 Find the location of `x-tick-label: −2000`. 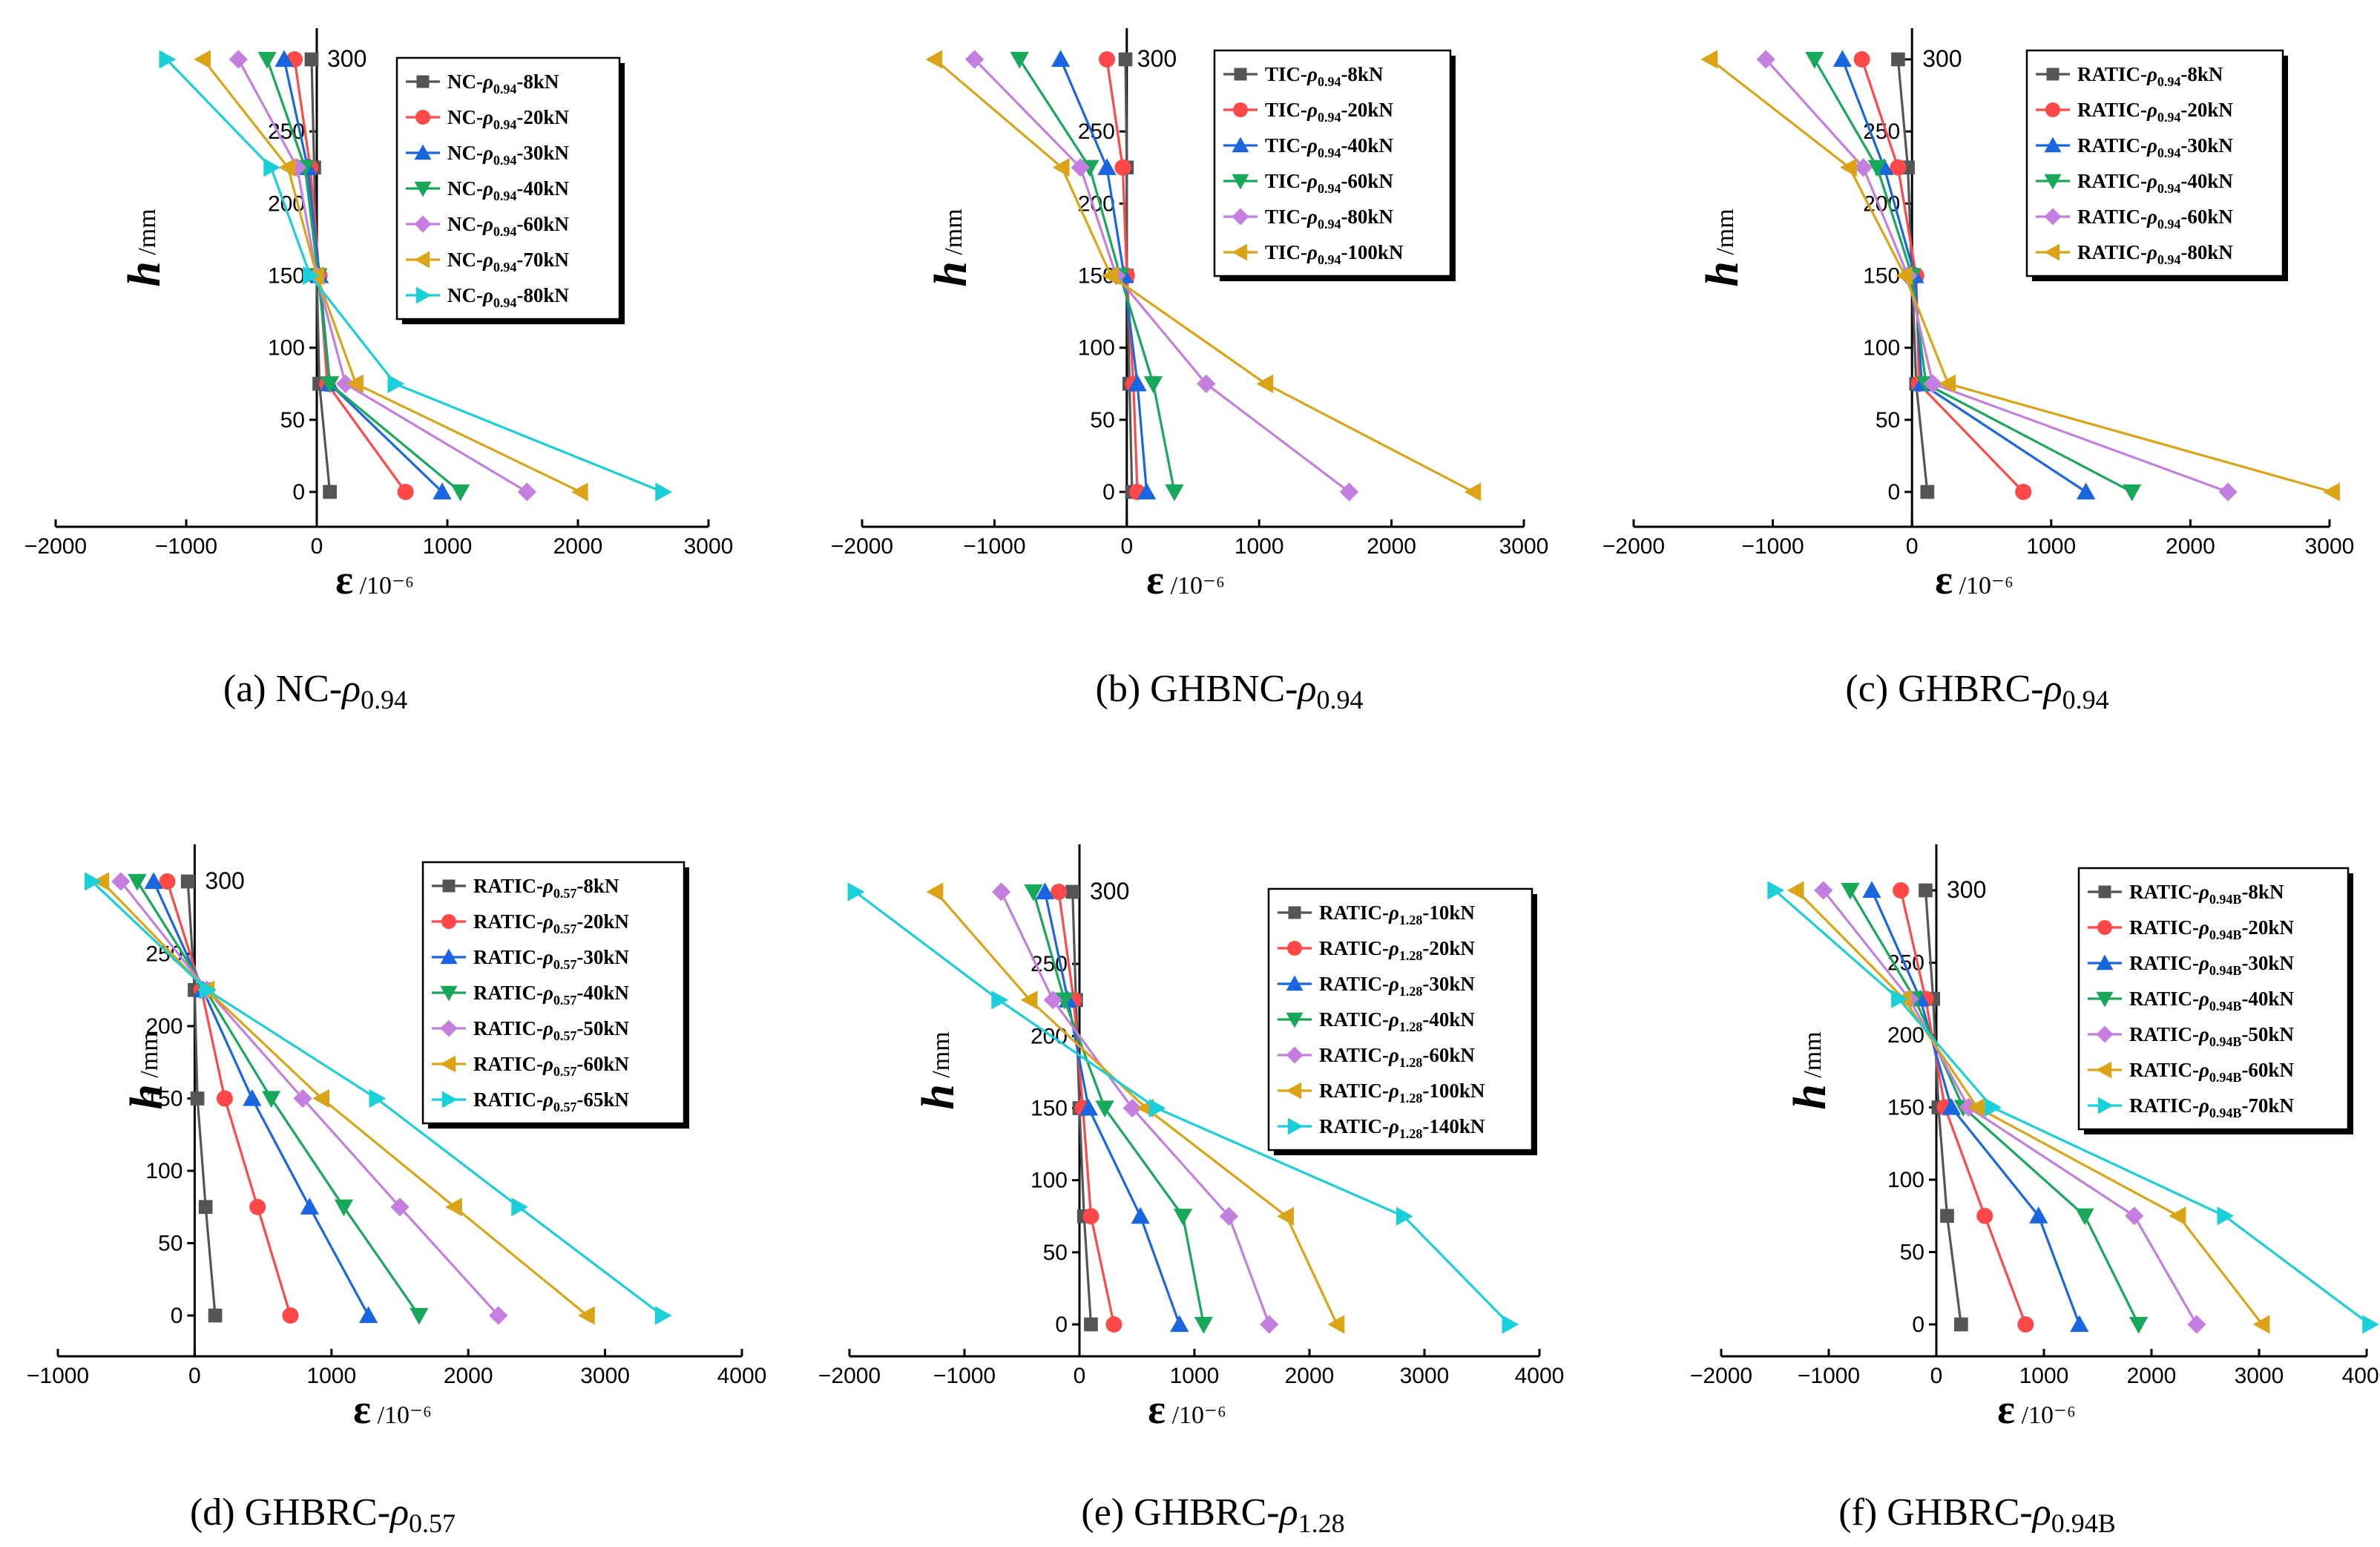

x-tick-label: −2000 is located at coordinates (862, 546).